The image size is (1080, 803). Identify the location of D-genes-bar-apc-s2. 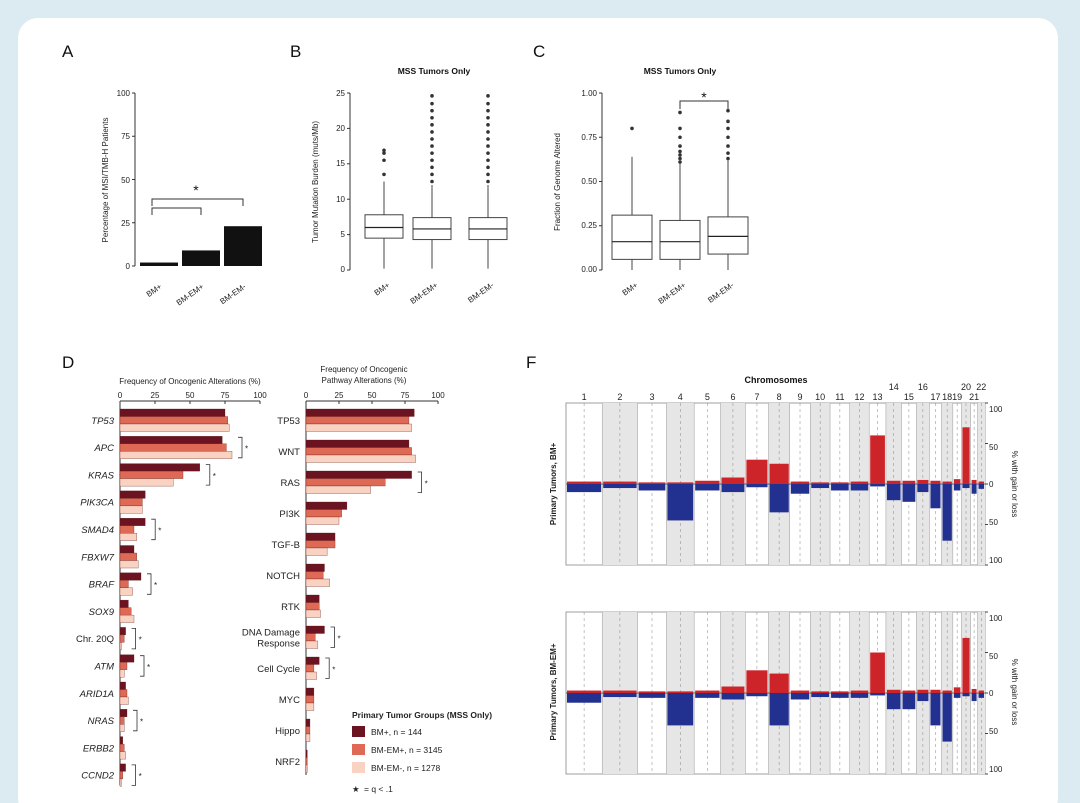
(176, 455).